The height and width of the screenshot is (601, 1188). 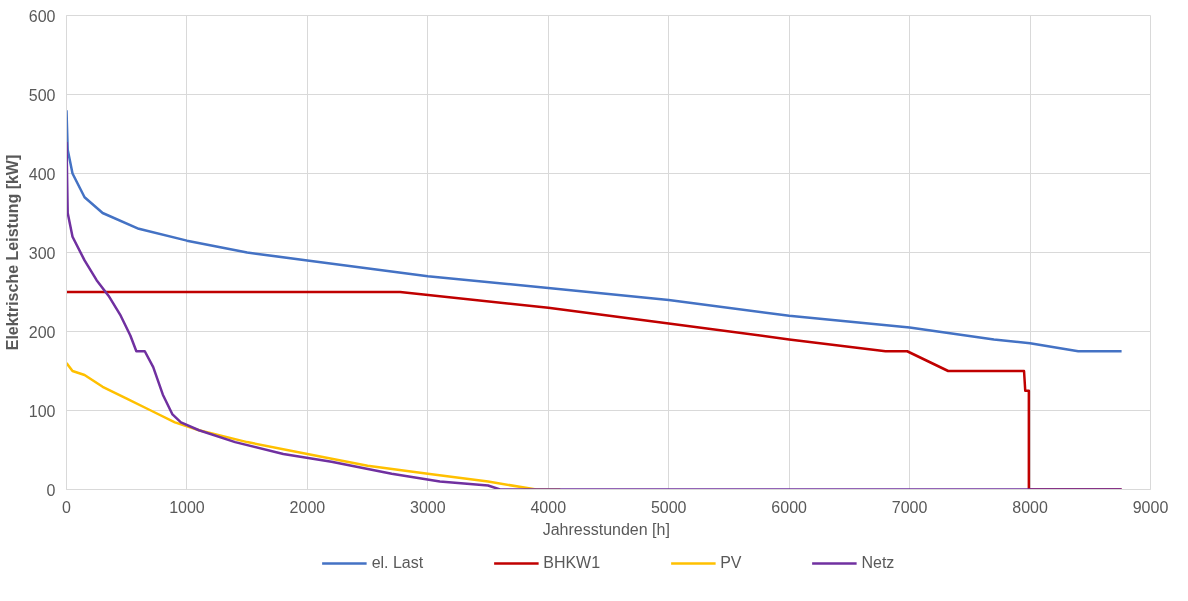 I want to click on x-tick-label: 7000, so click(x=909, y=507).